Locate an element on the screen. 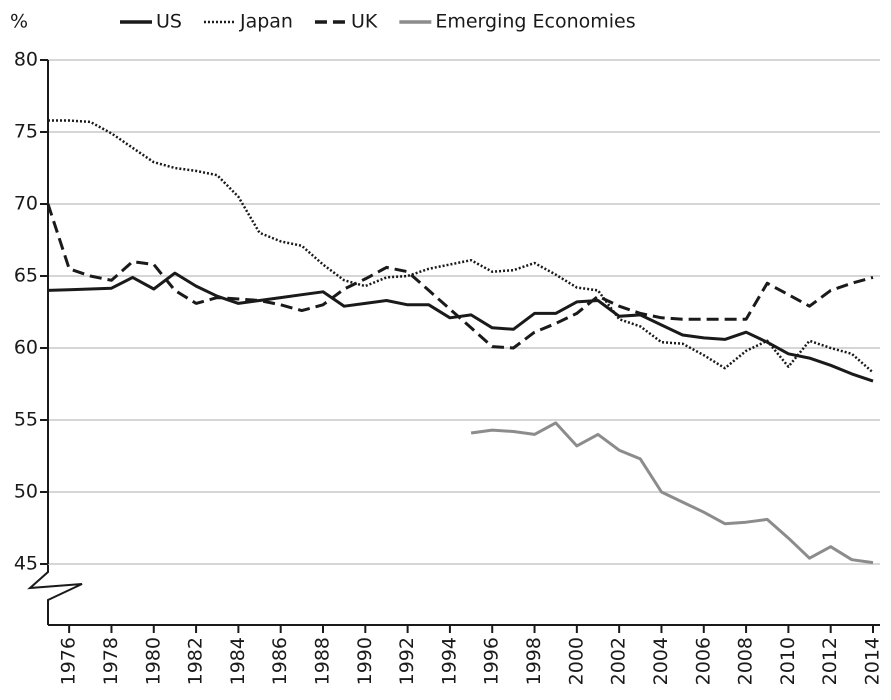 The image size is (891, 700). x-tick-label: 1990 is located at coordinates (365, 661).